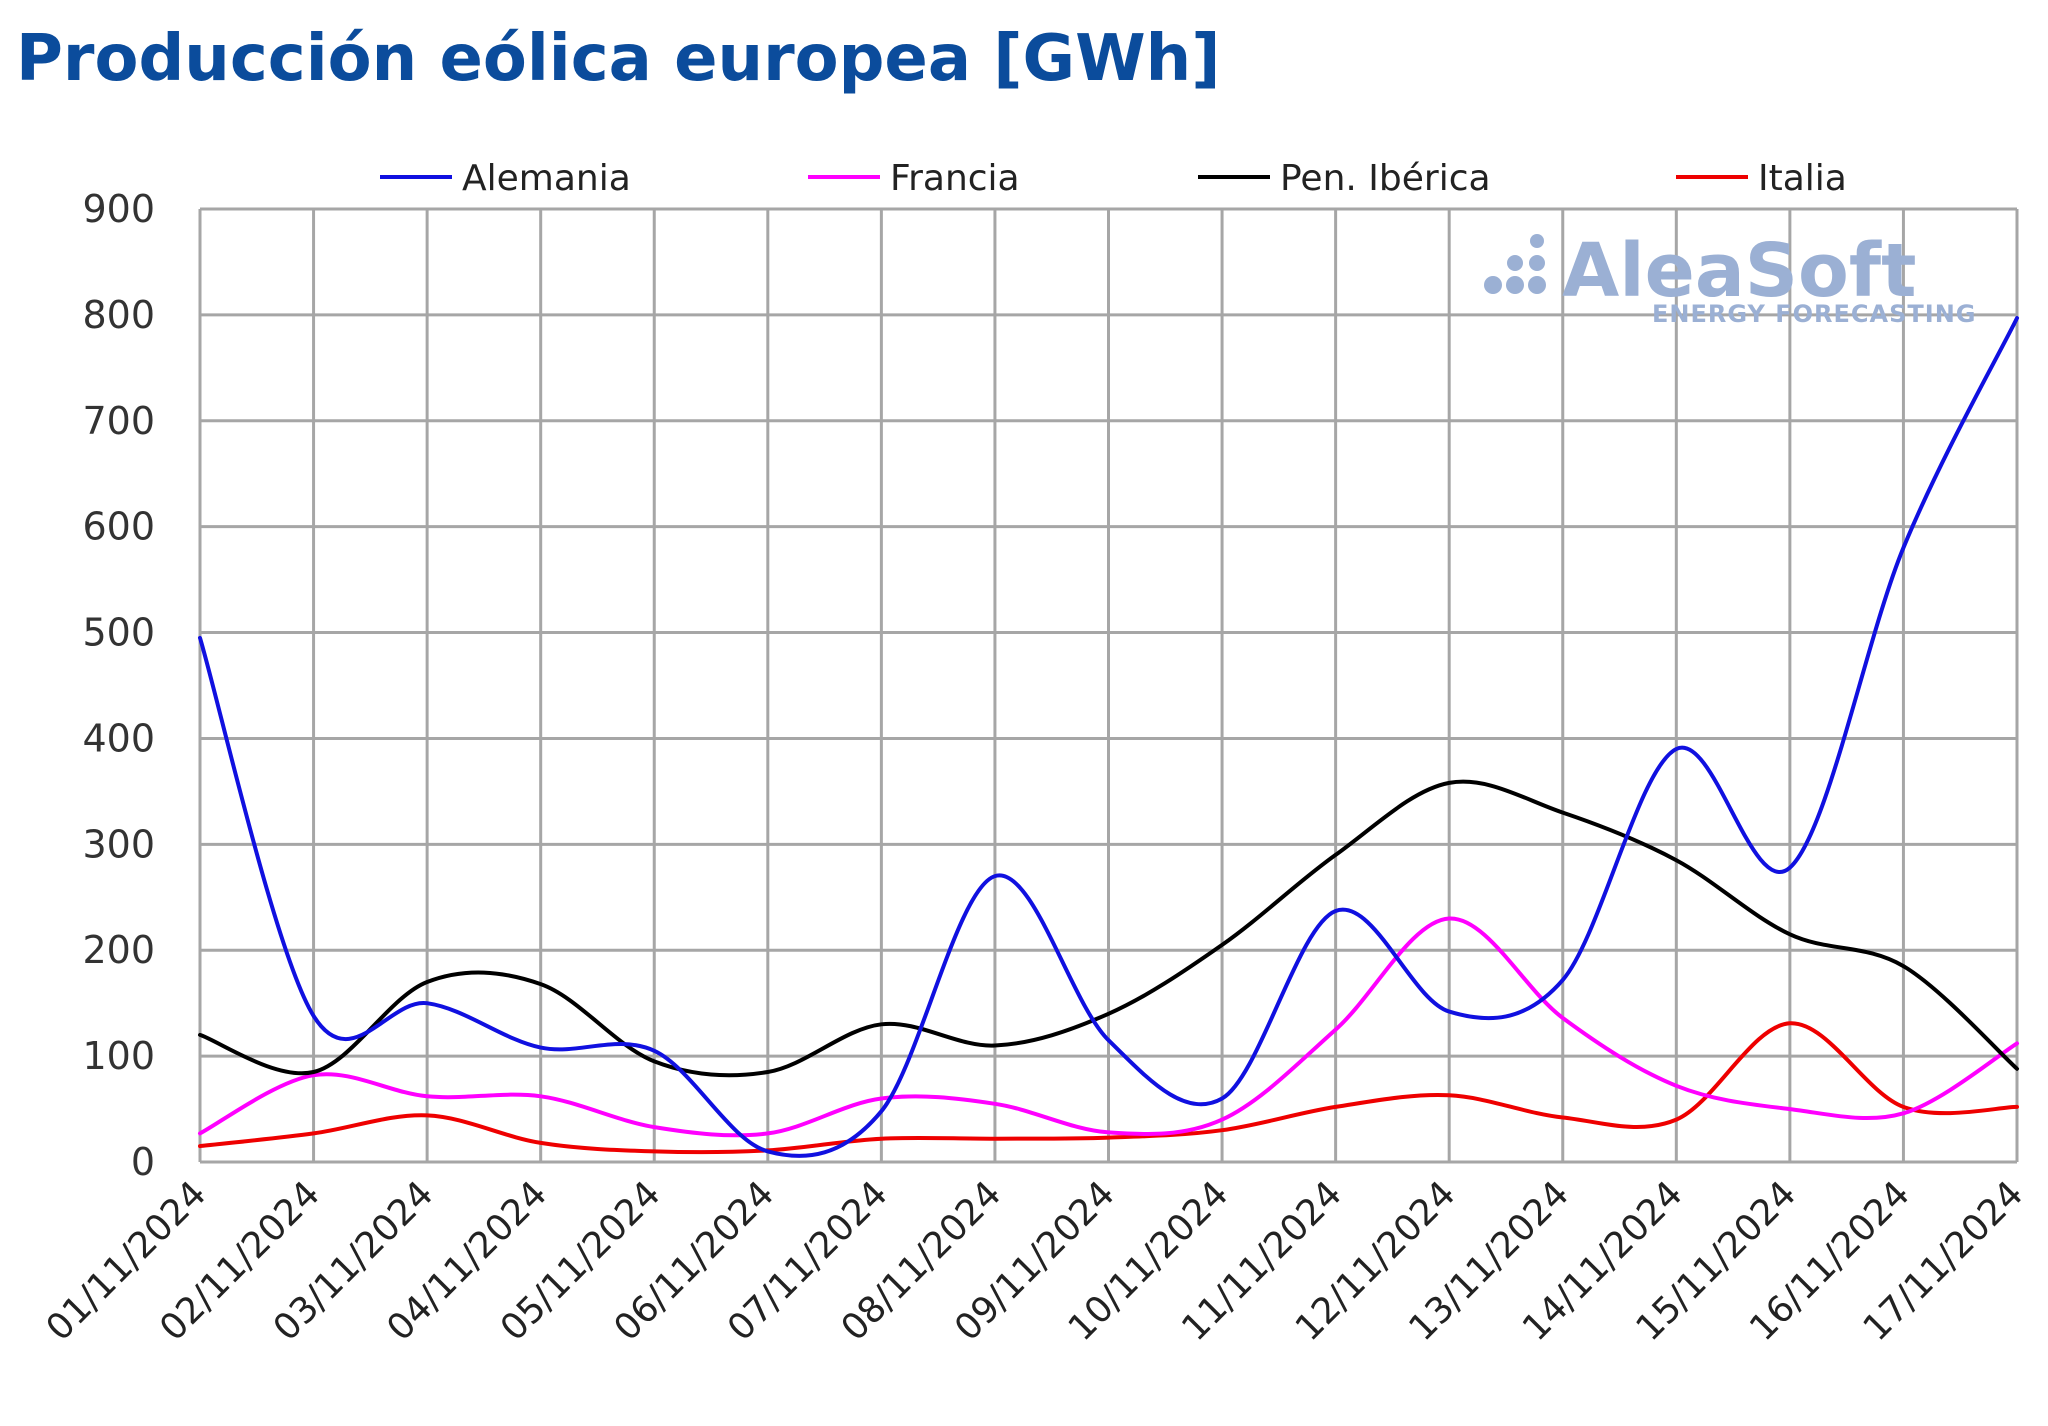 This screenshot has height=1426, width=2048. I want to click on y-tick-label: 400, so click(118, 738).